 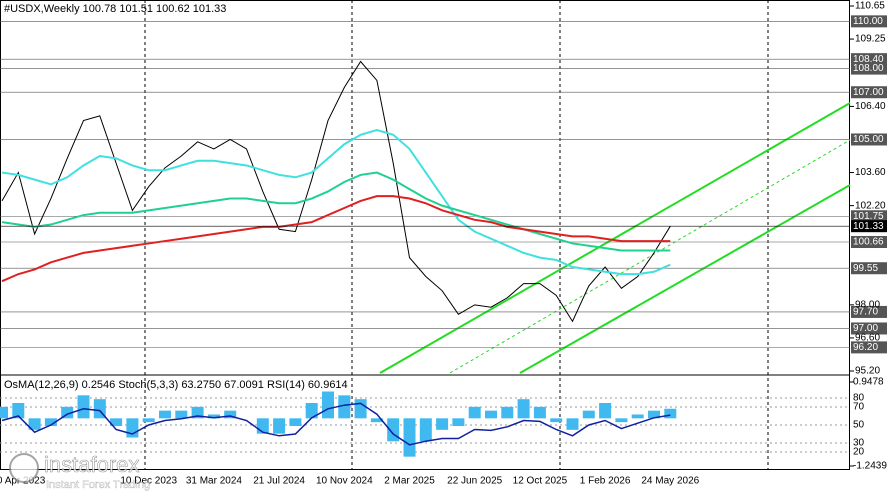 I want to click on x-tick-label: 24 May 2026, so click(x=670, y=481).